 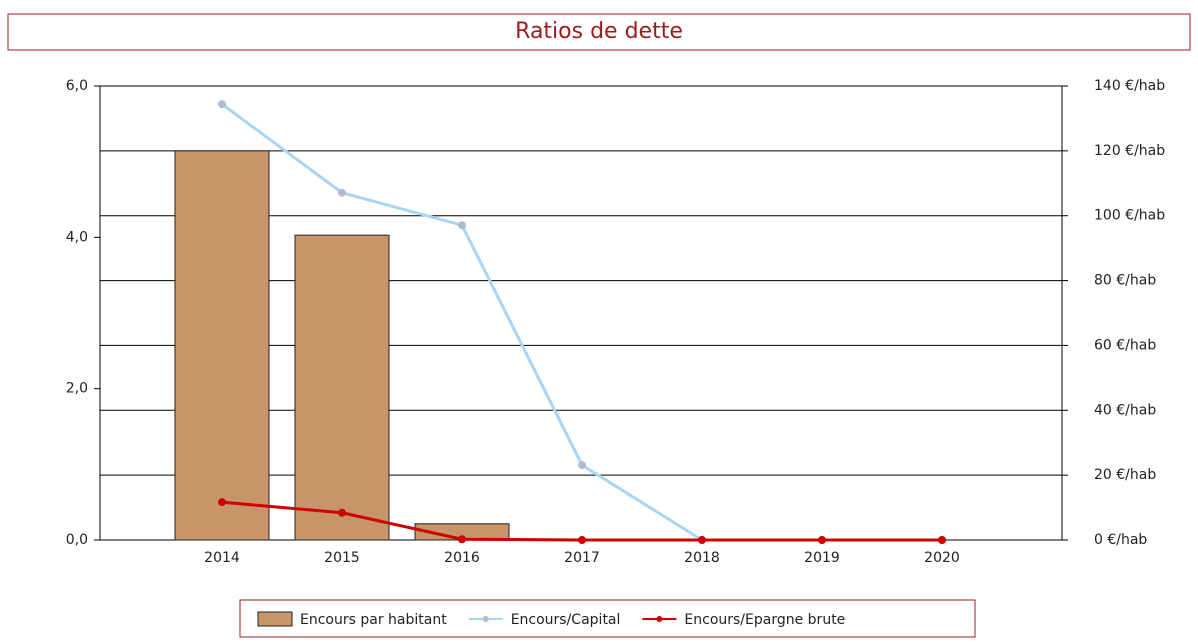 I want to click on y2-tick-label: 120 €/hab, so click(x=1129, y=151).